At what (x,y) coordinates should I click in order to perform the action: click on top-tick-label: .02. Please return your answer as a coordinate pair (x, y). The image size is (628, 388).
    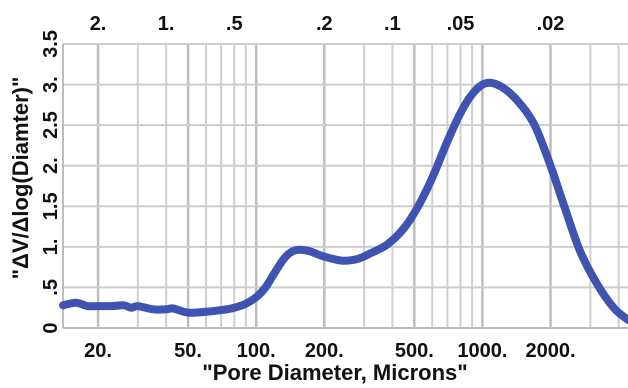
    Looking at the image, I should click on (551, 24).